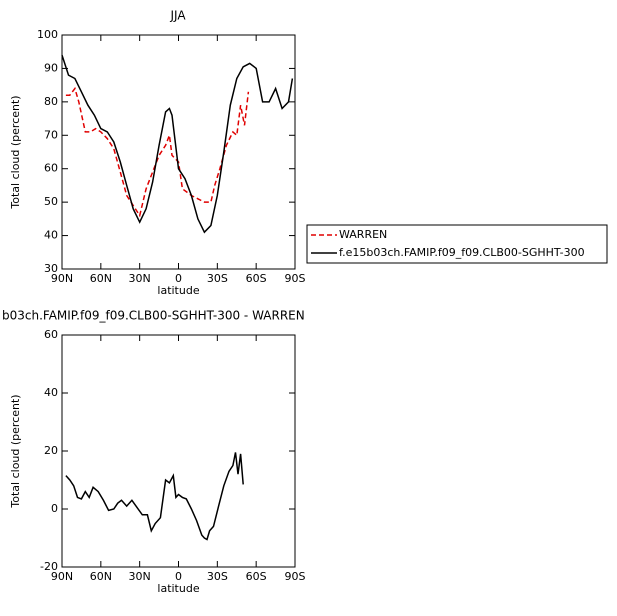 This screenshot has width=617, height=616. I want to click on y-tick-label: 100, so click(47, 34).